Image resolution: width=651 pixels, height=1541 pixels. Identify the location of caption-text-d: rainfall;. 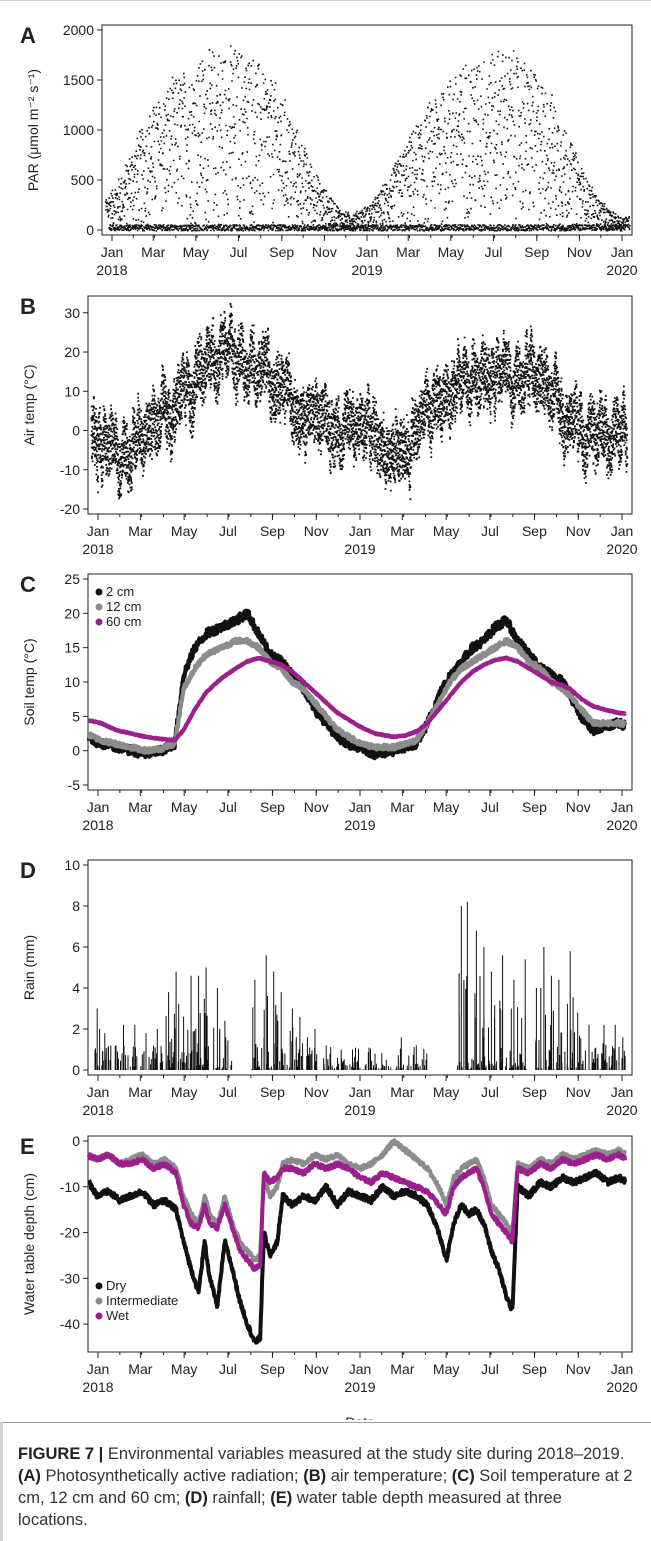
(239, 1498).